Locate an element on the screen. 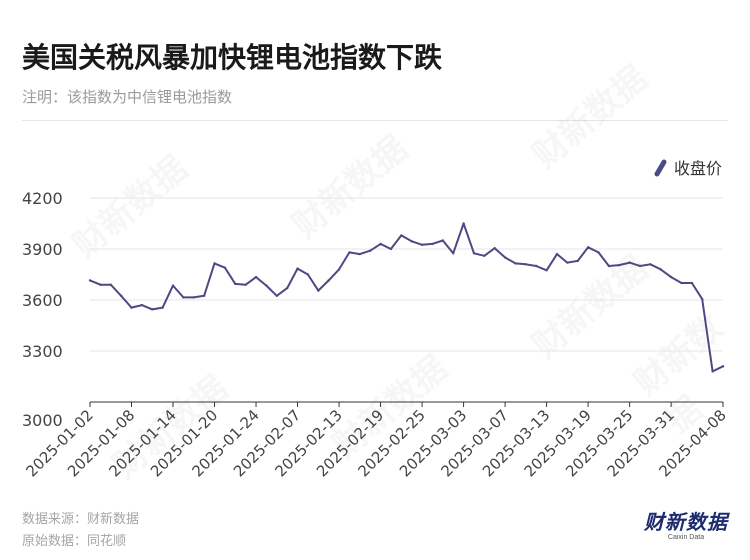 Image resolution: width=750 pixels, height=560 pixels. legend-label: 收盘价 is located at coordinates (698, 168).